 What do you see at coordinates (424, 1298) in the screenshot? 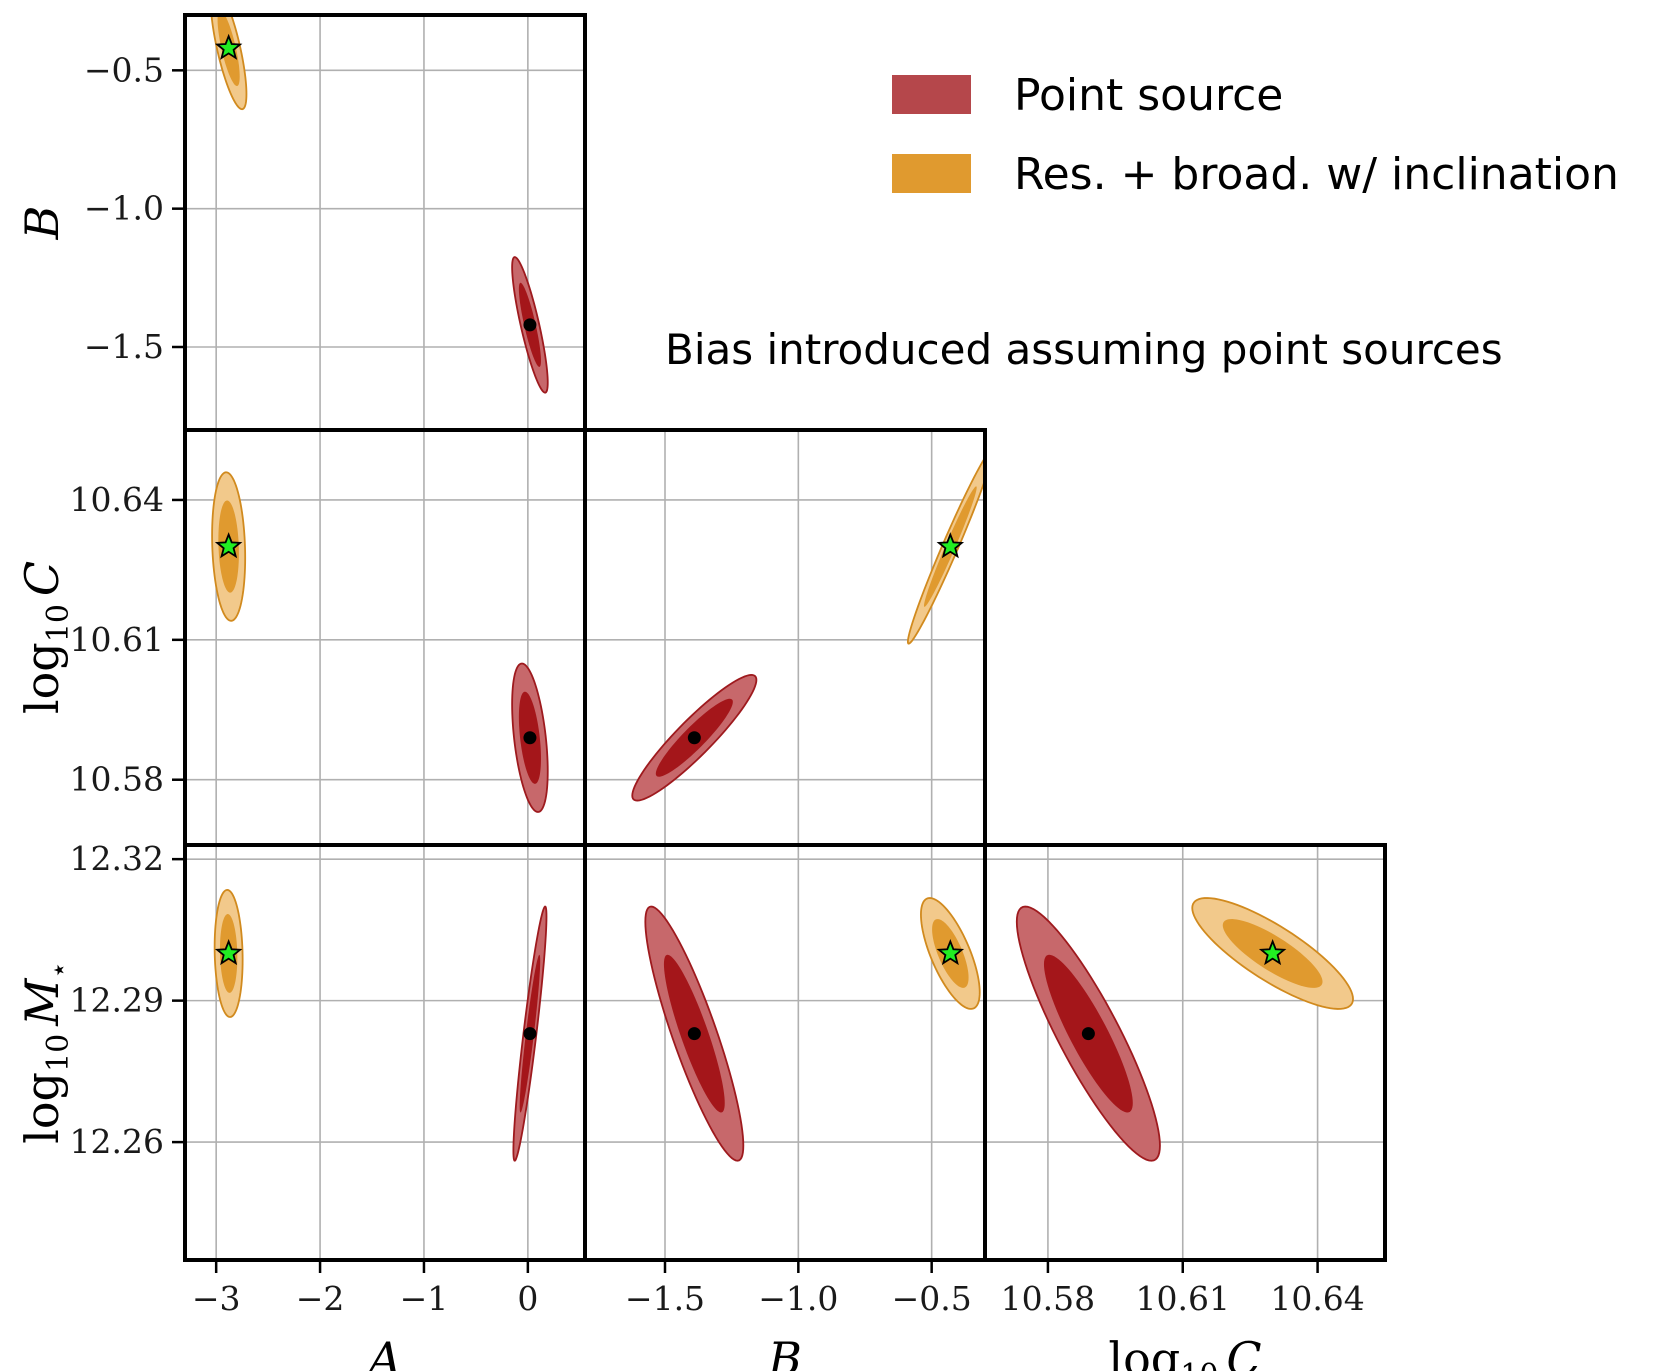
I see `x-tick-label: −1` at bounding box center [424, 1298].